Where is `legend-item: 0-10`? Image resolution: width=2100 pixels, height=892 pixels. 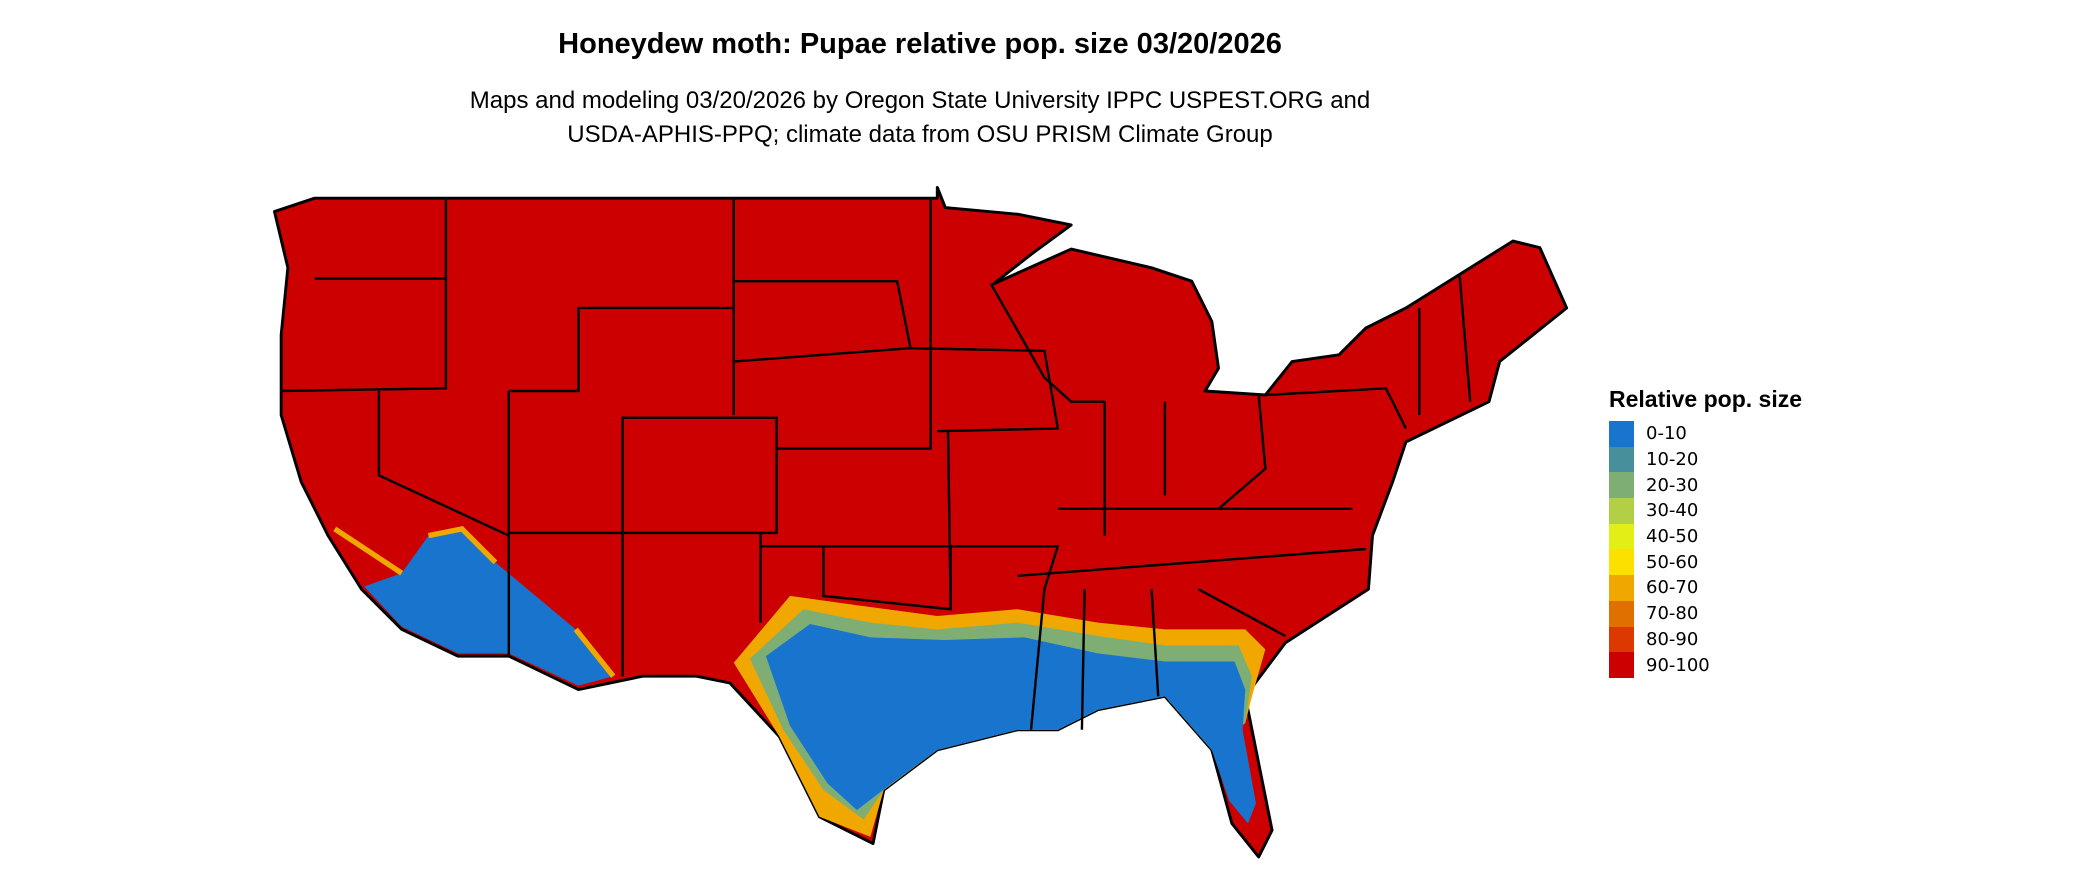
legend-item: 0-10 is located at coordinates (1705, 434).